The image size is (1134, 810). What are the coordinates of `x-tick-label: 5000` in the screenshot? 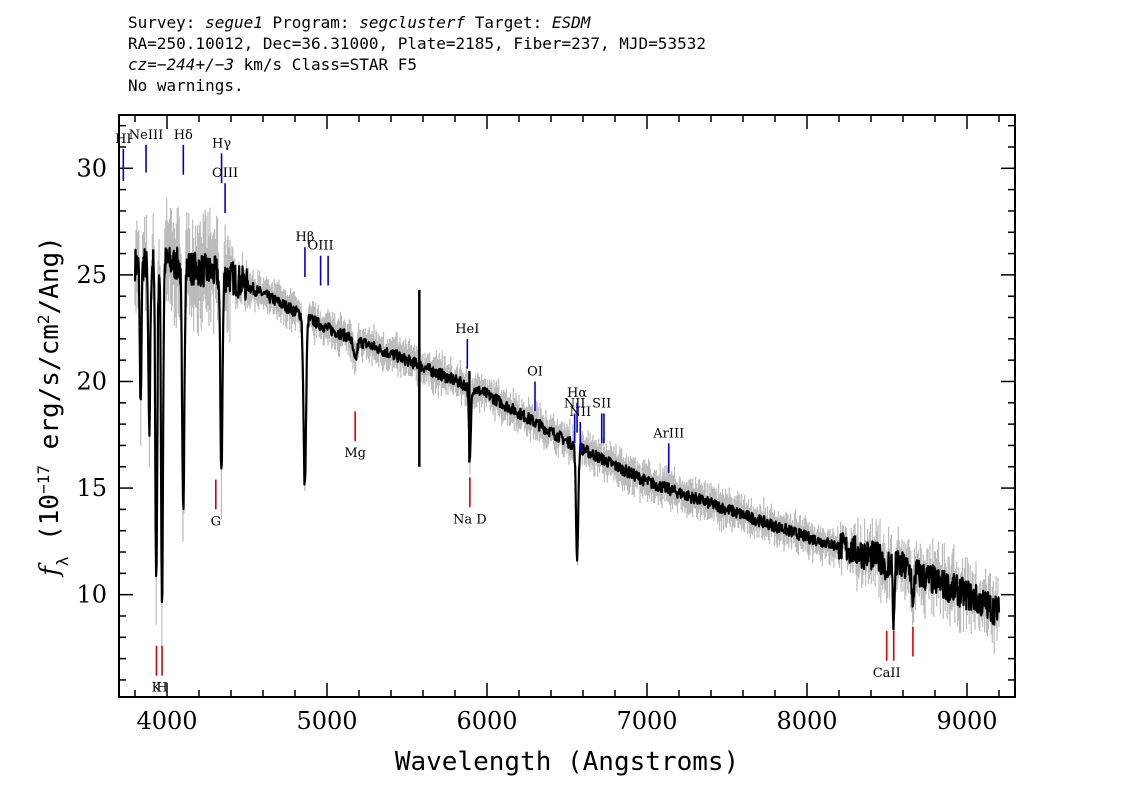 It's located at (326, 721).